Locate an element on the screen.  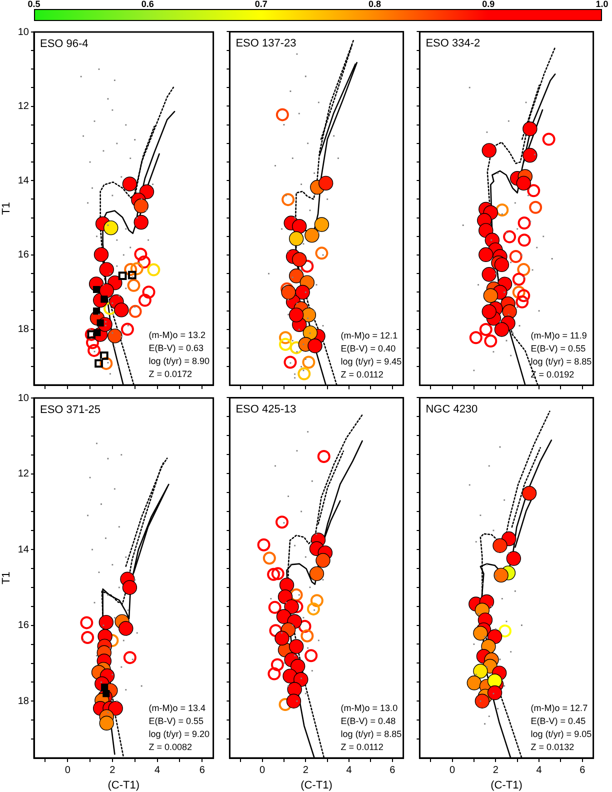
text: ESO 96-4 is located at coordinates (64, 44).